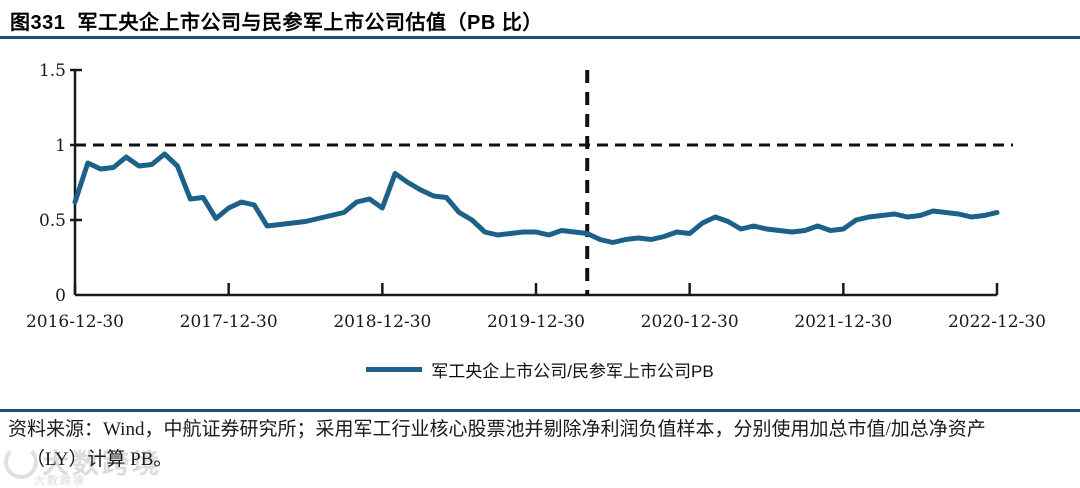 Image resolution: width=1080 pixels, height=488 pixels. I want to click on source-note-line2: （LY）计算 PB。, so click(99, 459).